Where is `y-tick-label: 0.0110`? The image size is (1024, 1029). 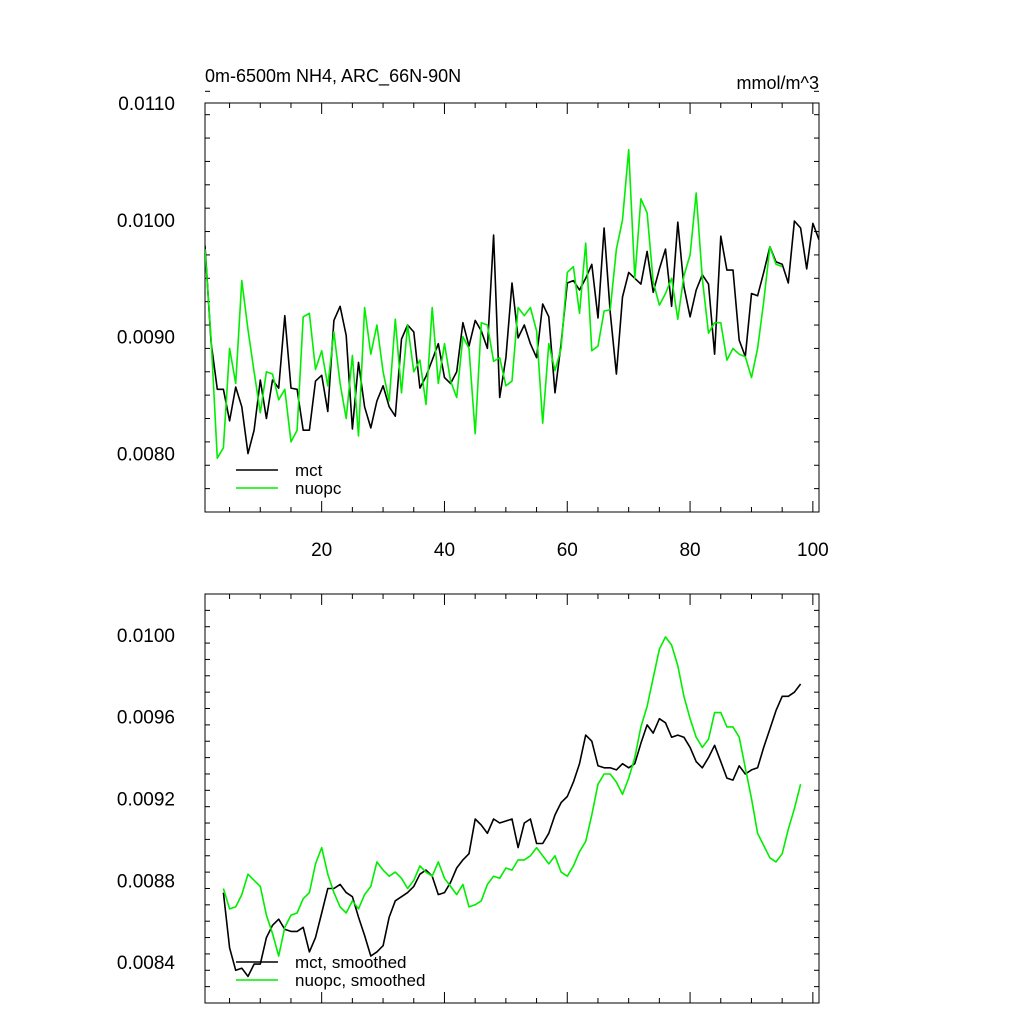
y-tick-label: 0.0110 is located at coordinates (146, 104).